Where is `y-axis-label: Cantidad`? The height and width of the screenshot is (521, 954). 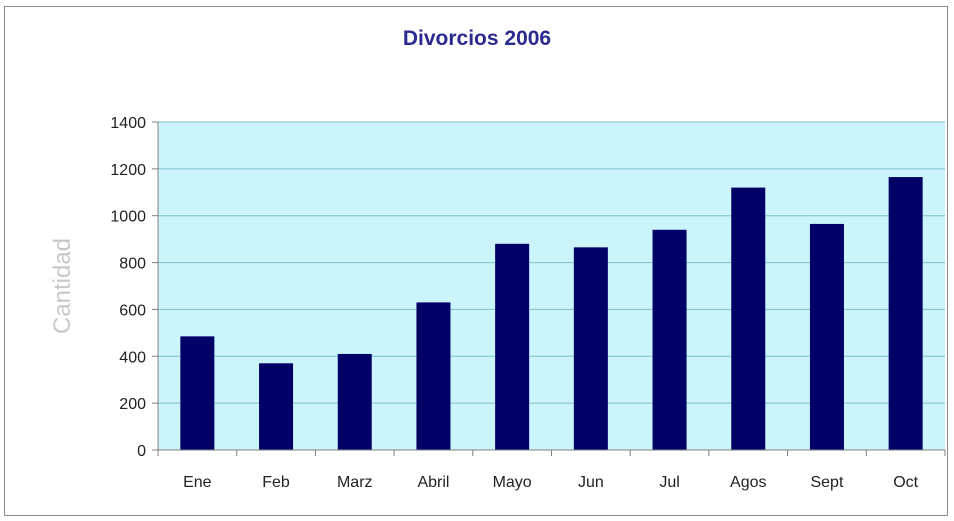
y-axis-label: Cantidad is located at coordinates (62, 286).